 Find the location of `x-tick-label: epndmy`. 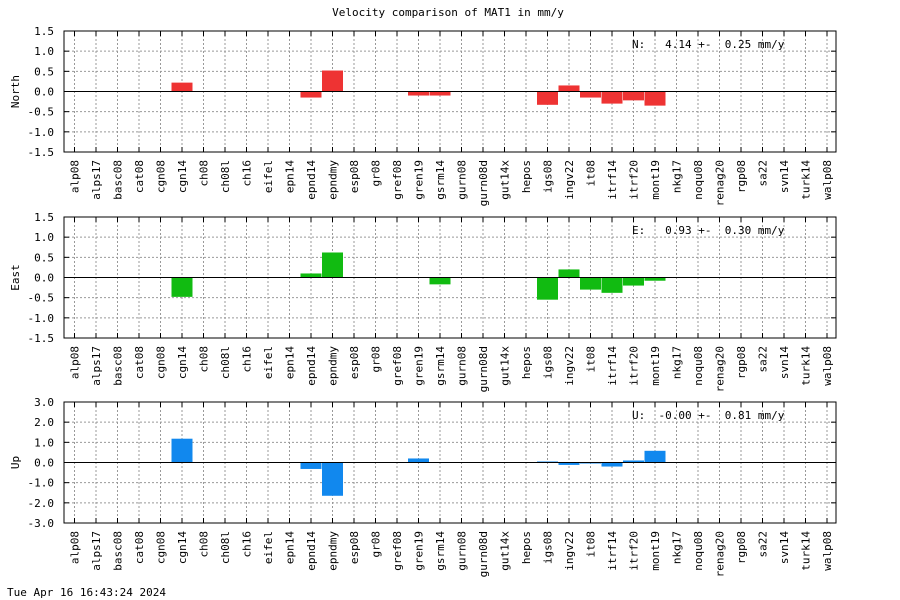

x-tick-label: epndmy is located at coordinates (333, 366).